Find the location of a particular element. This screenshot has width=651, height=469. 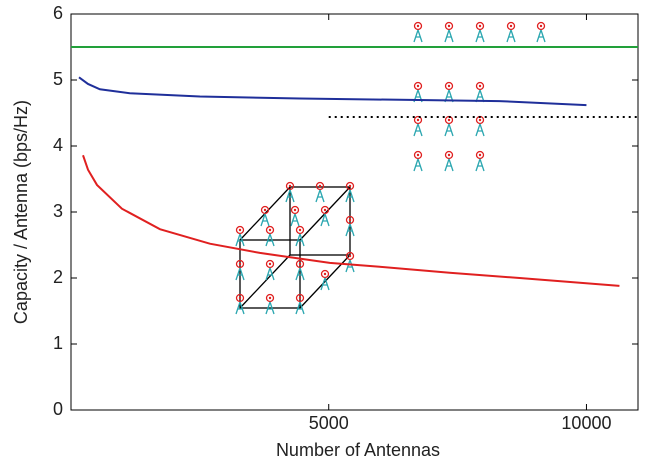

y-tick-label: 5 is located at coordinates (58, 79).